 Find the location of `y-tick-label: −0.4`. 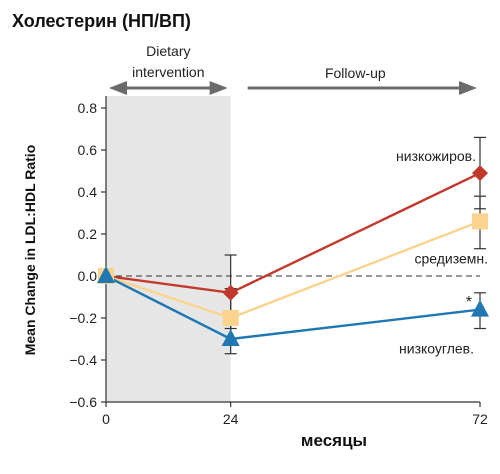

y-tick-label: −0.4 is located at coordinates (83, 360).